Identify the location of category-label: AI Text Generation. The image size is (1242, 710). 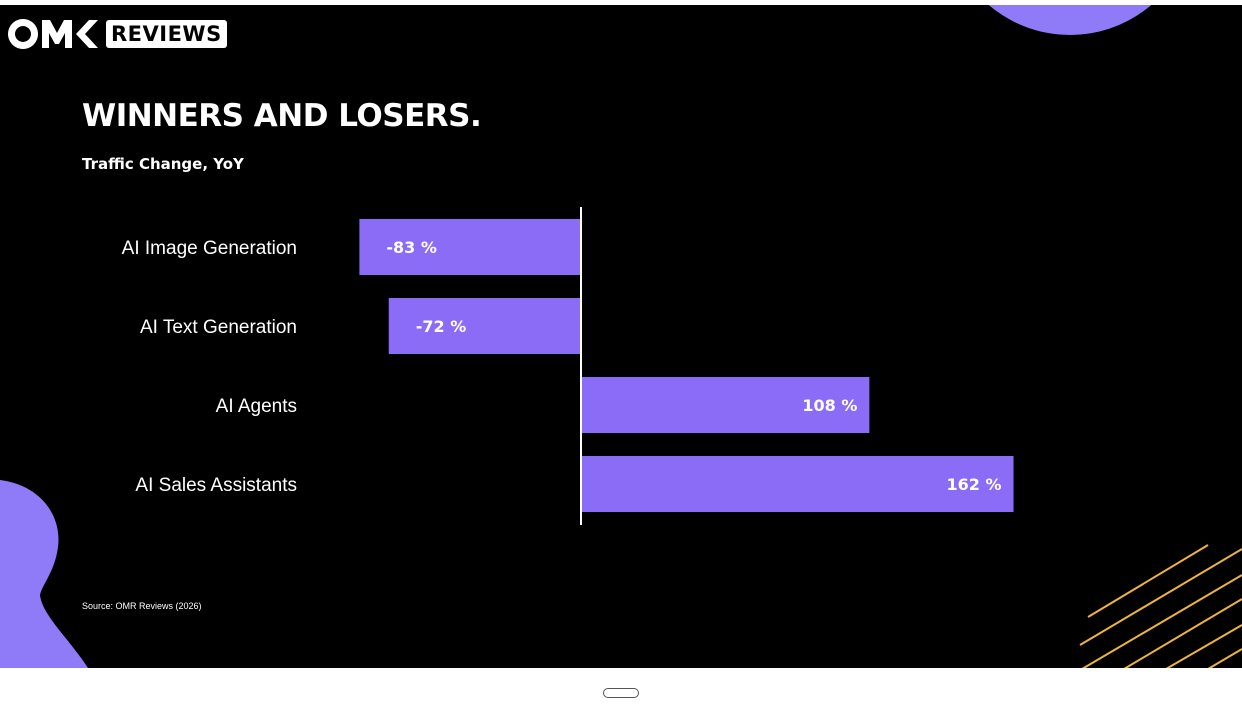
(218, 327).